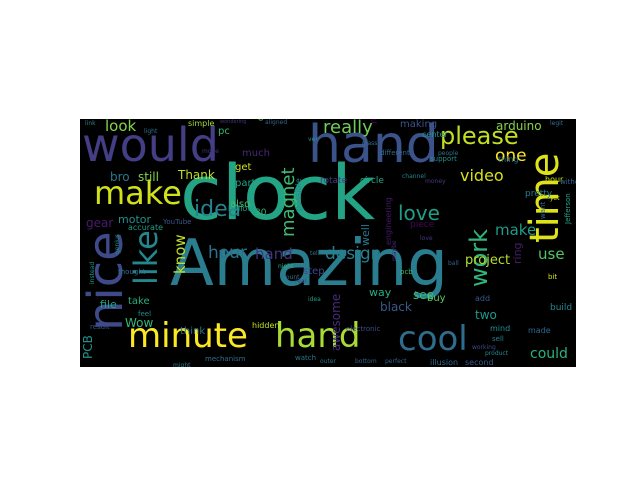 The width and height of the screenshot is (640, 480). I want to click on word: without, so click(568, 182).